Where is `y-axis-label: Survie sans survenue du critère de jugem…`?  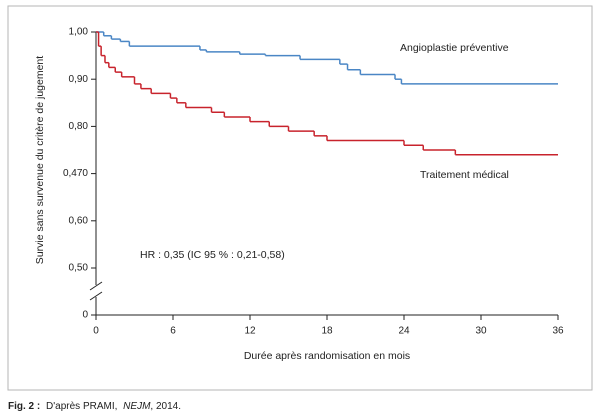 y-axis-label: Survie sans survenue du critère de jugem… is located at coordinates (40, 160).